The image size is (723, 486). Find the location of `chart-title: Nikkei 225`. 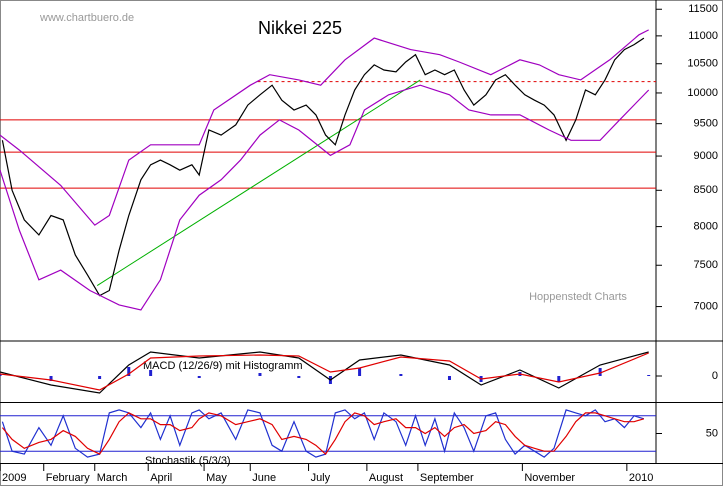

chart-title: Nikkei 225 is located at coordinates (300, 28).